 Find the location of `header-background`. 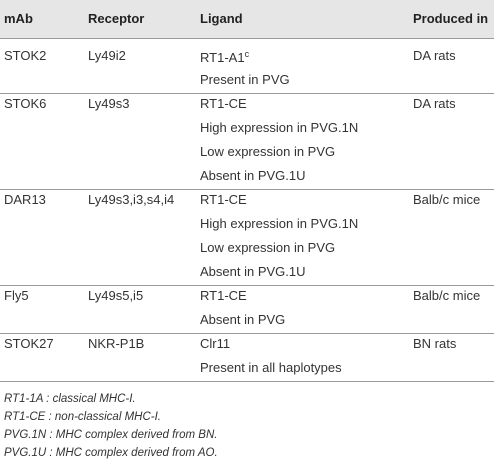

header-background is located at coordinates (247, 19).